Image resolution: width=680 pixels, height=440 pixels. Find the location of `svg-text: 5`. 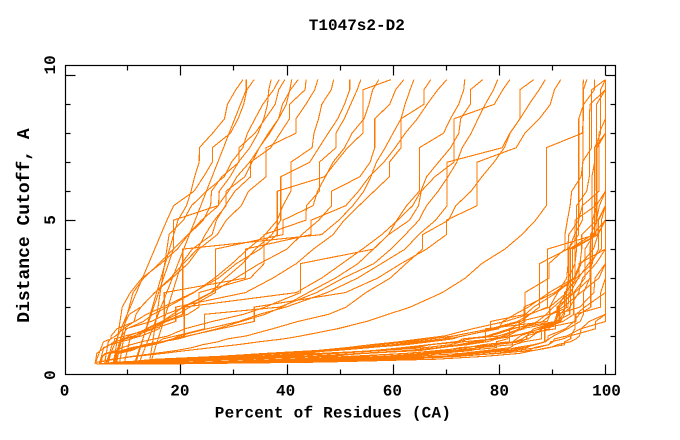

svg-text: 5 is located at coordinates (51, 220).